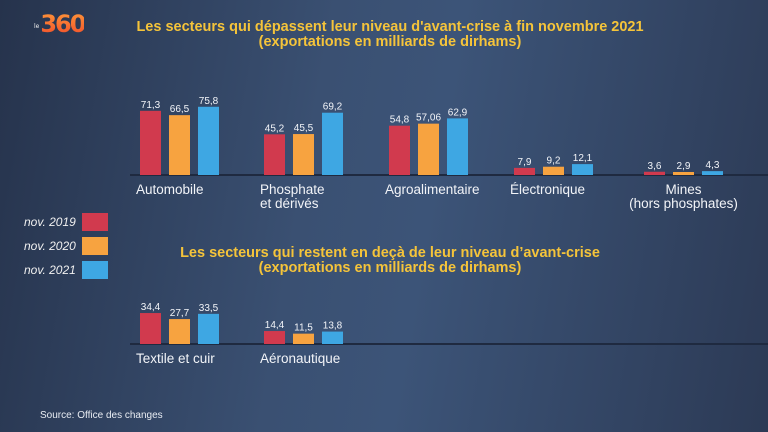  Describe the element at coordinates (432, 189) in the screenshot. I see `category-label: Agroalimentaire` at that location.